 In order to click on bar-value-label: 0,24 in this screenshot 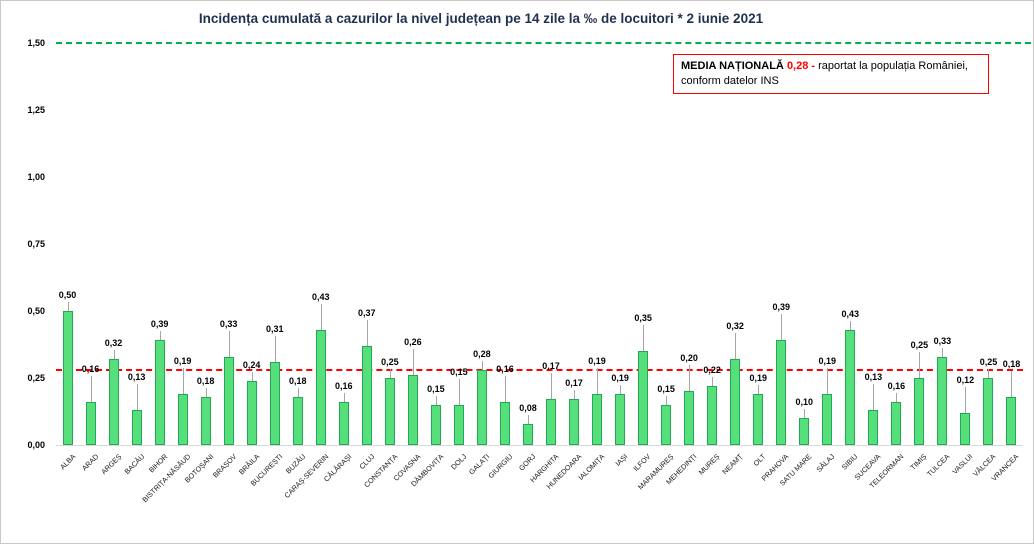, I will do `click(251, 364)`.